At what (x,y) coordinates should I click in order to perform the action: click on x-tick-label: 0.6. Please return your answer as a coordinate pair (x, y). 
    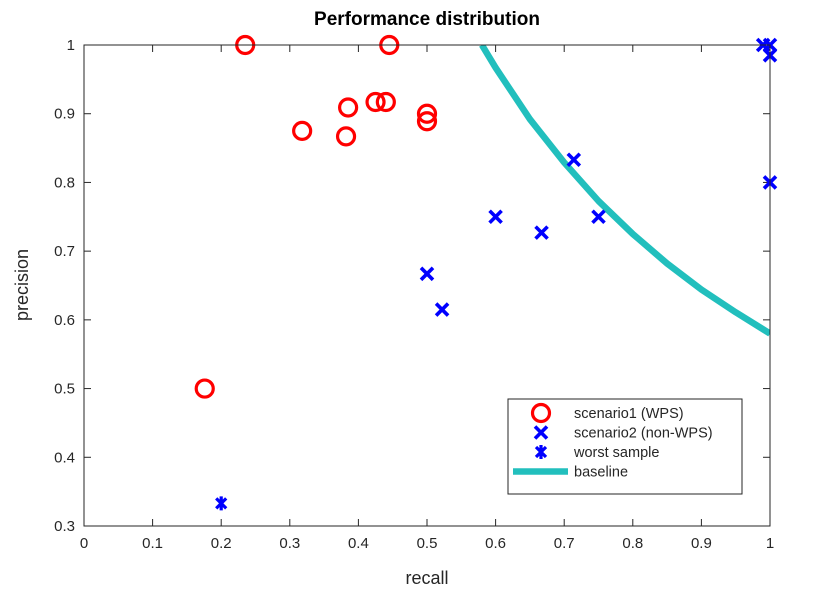
    Looking at the image, I should click on (495, 543).